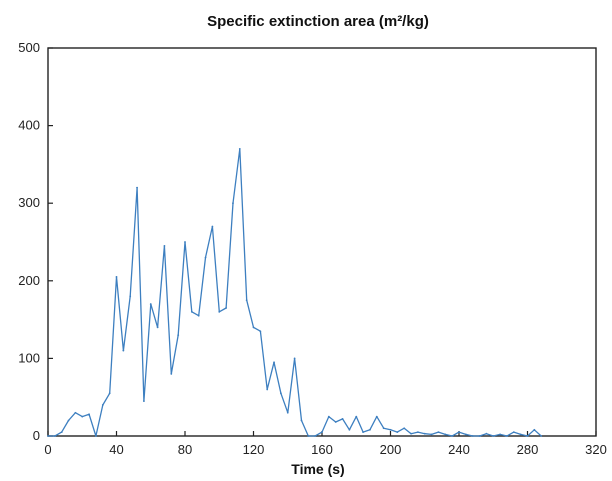  I want to click on x-tick-label: 0, so click(47, 449).